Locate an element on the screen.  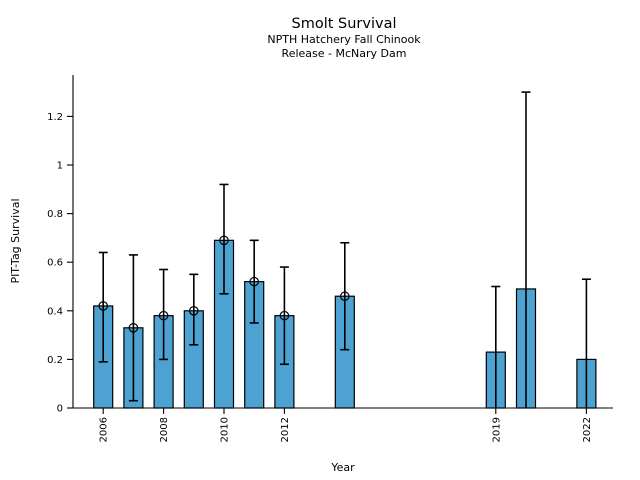
point-marker-2008 is located at coordinates (163, 315).